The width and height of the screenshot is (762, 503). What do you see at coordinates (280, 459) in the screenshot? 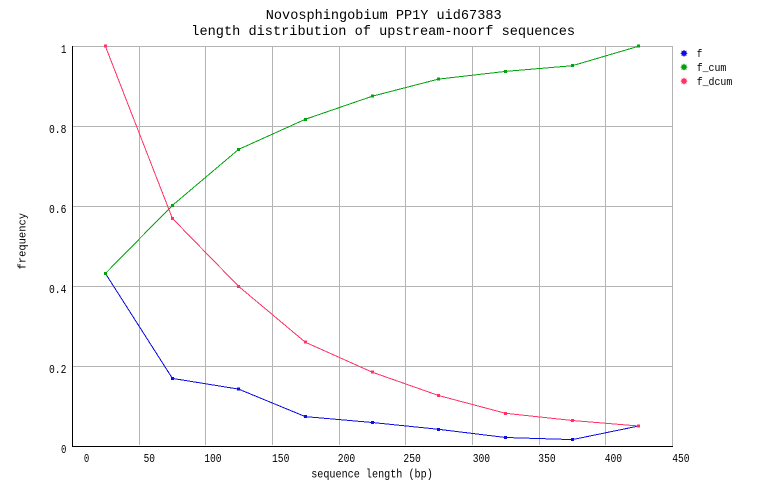
I see `svg-text: 150` at bounding box center [280, 459].